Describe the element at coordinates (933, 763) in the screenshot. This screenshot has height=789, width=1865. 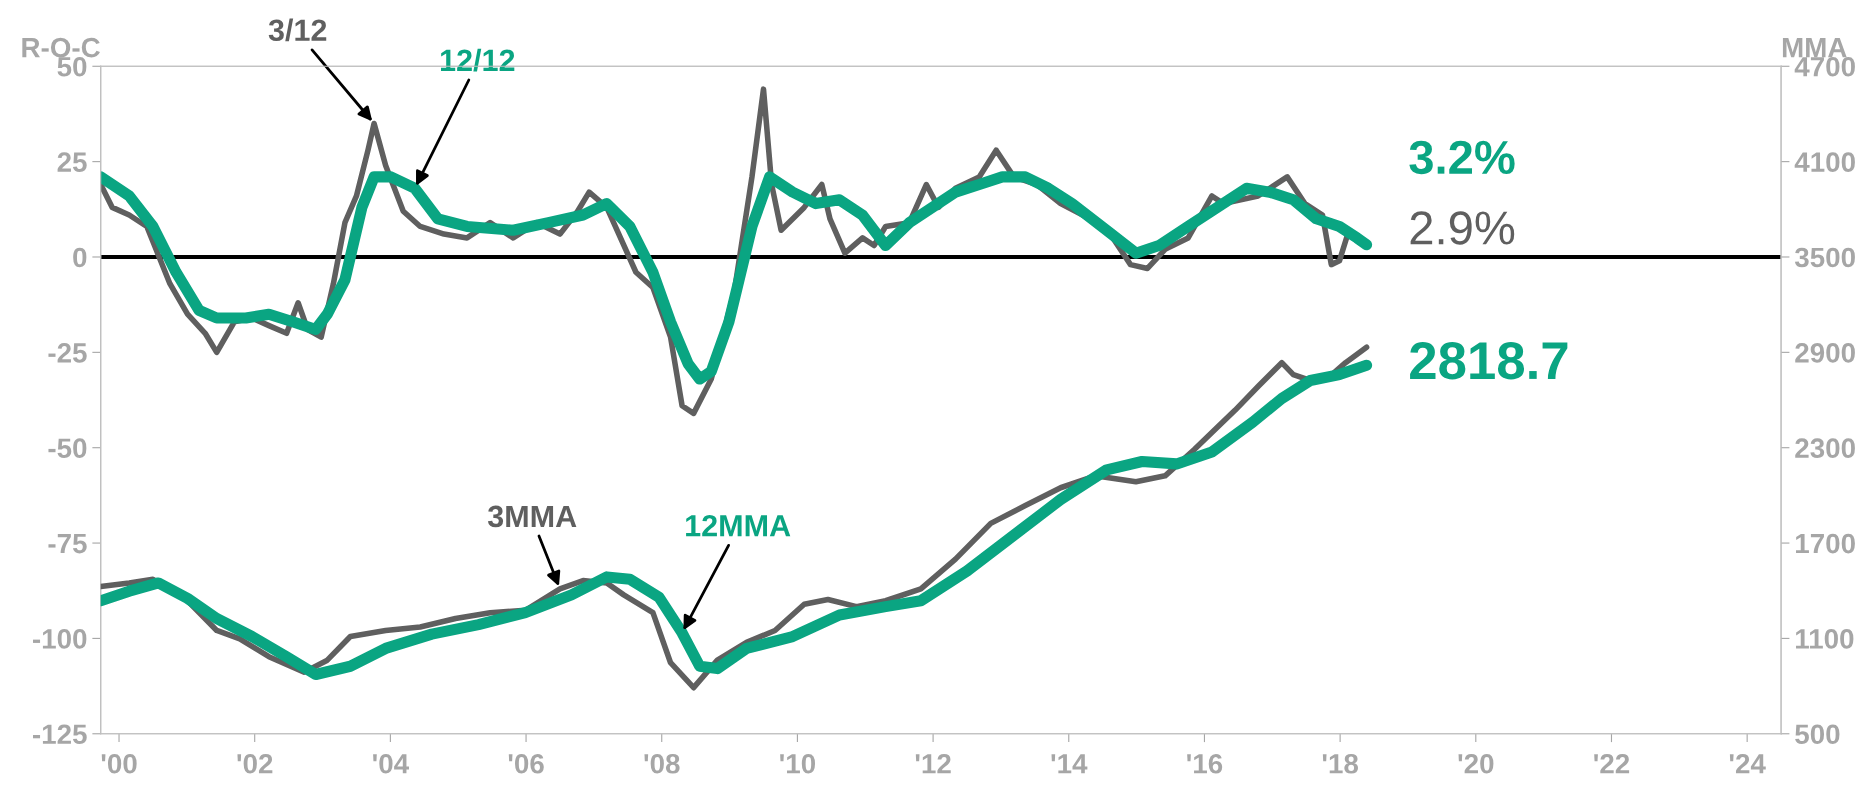
I see `x-tick-label: '12` at that location.